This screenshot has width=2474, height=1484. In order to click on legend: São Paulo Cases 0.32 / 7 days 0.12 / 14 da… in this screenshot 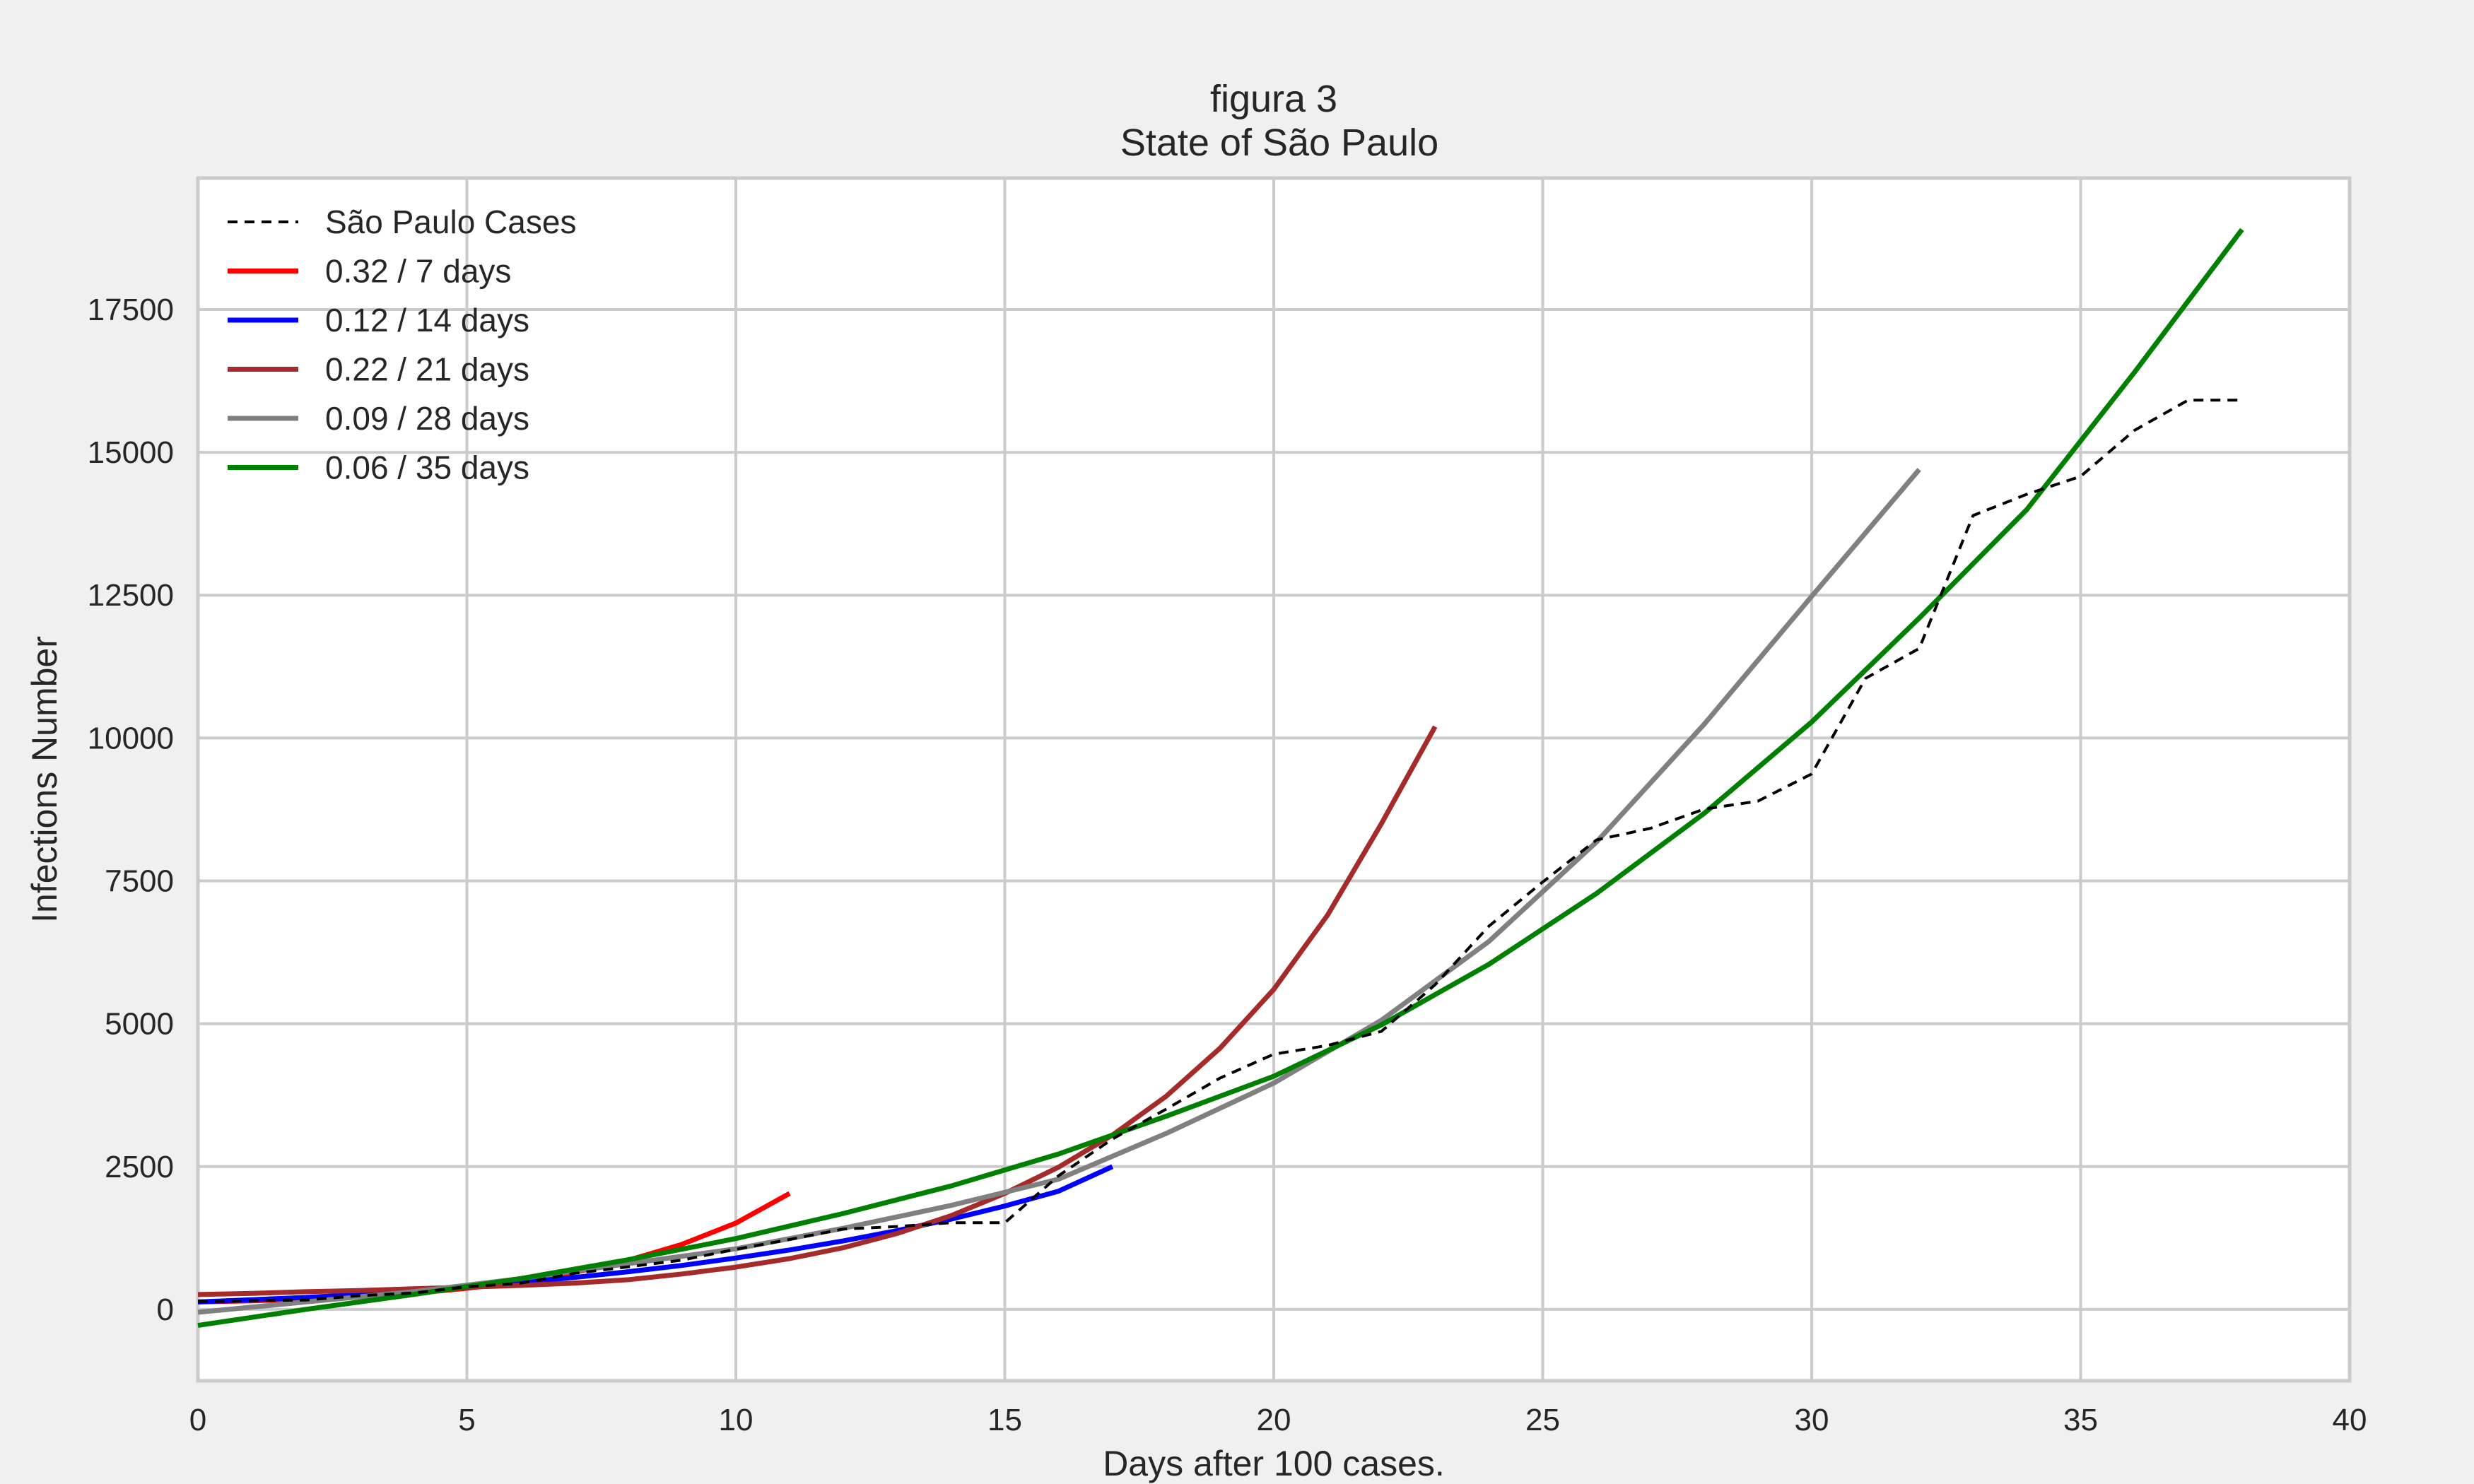, I will do `click(402, 345)`.